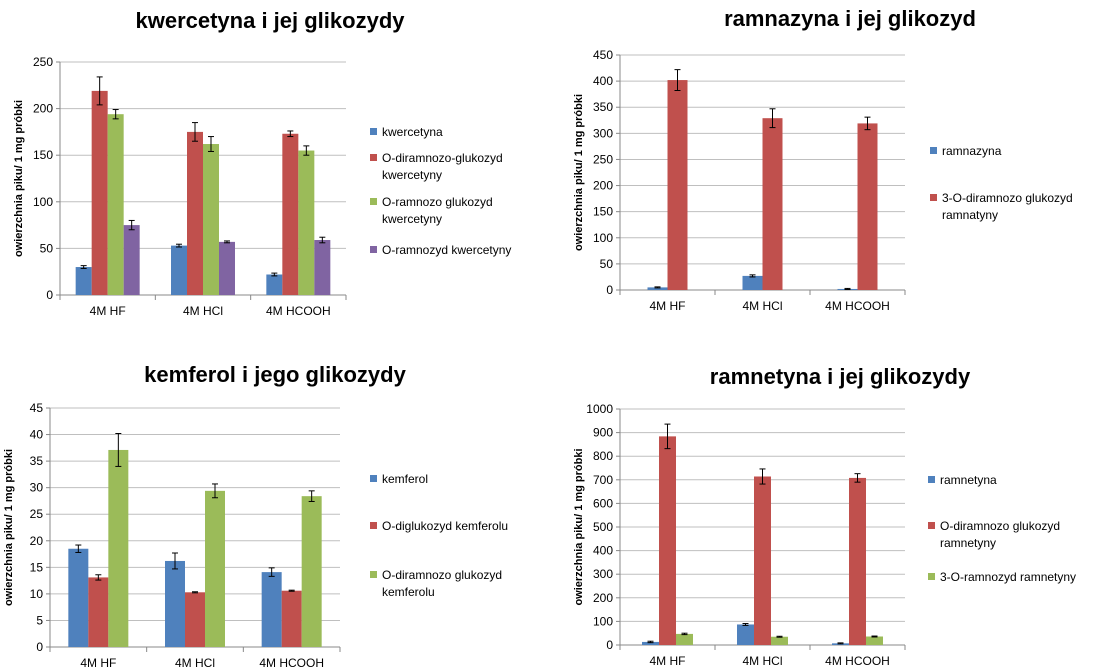 The height and width of the screenshot is (671, 1099). I want to click on y-tick-label: 15, so click(37, 567).